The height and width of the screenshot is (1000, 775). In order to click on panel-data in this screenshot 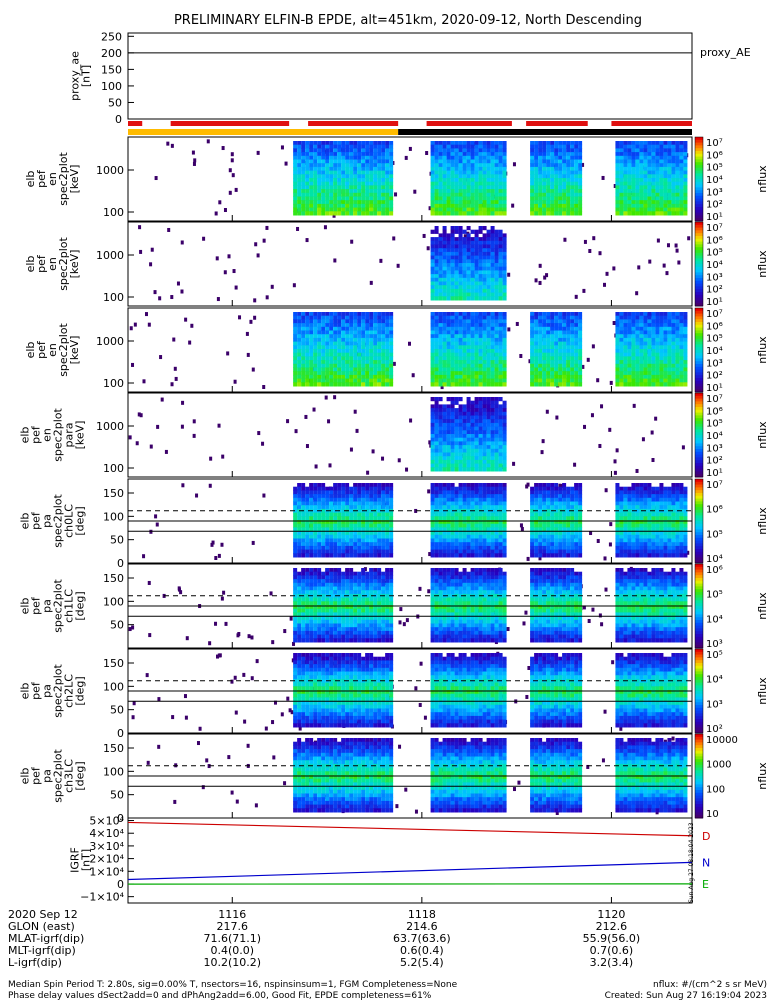, I will do `click(414, 264)`.